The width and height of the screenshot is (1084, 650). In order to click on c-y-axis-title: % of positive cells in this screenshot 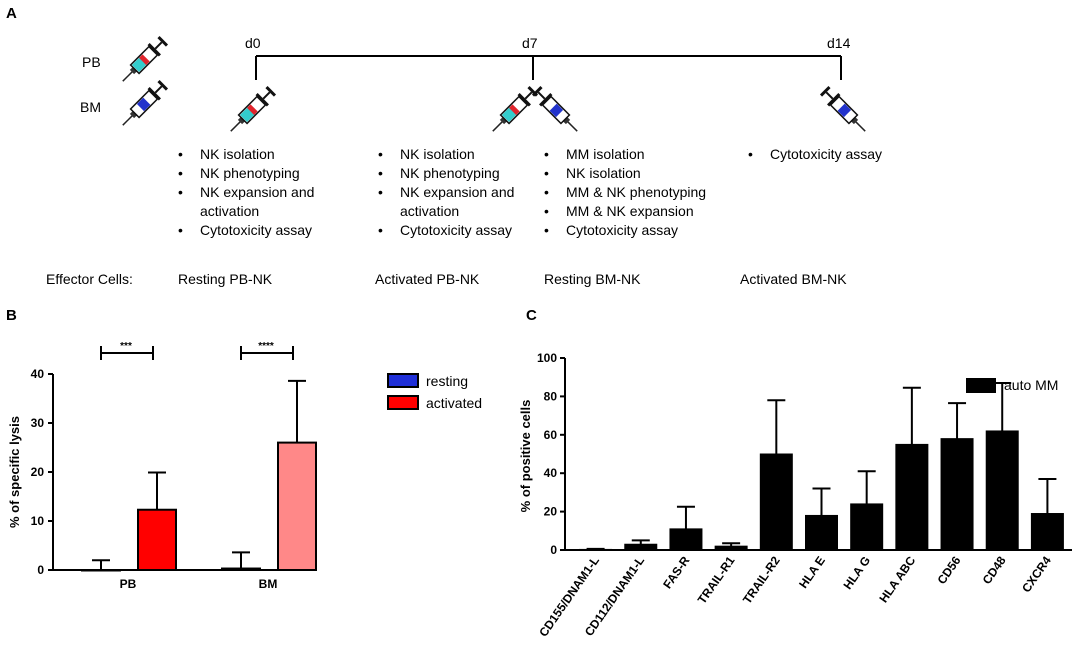, I will do `click(525, 456)`.